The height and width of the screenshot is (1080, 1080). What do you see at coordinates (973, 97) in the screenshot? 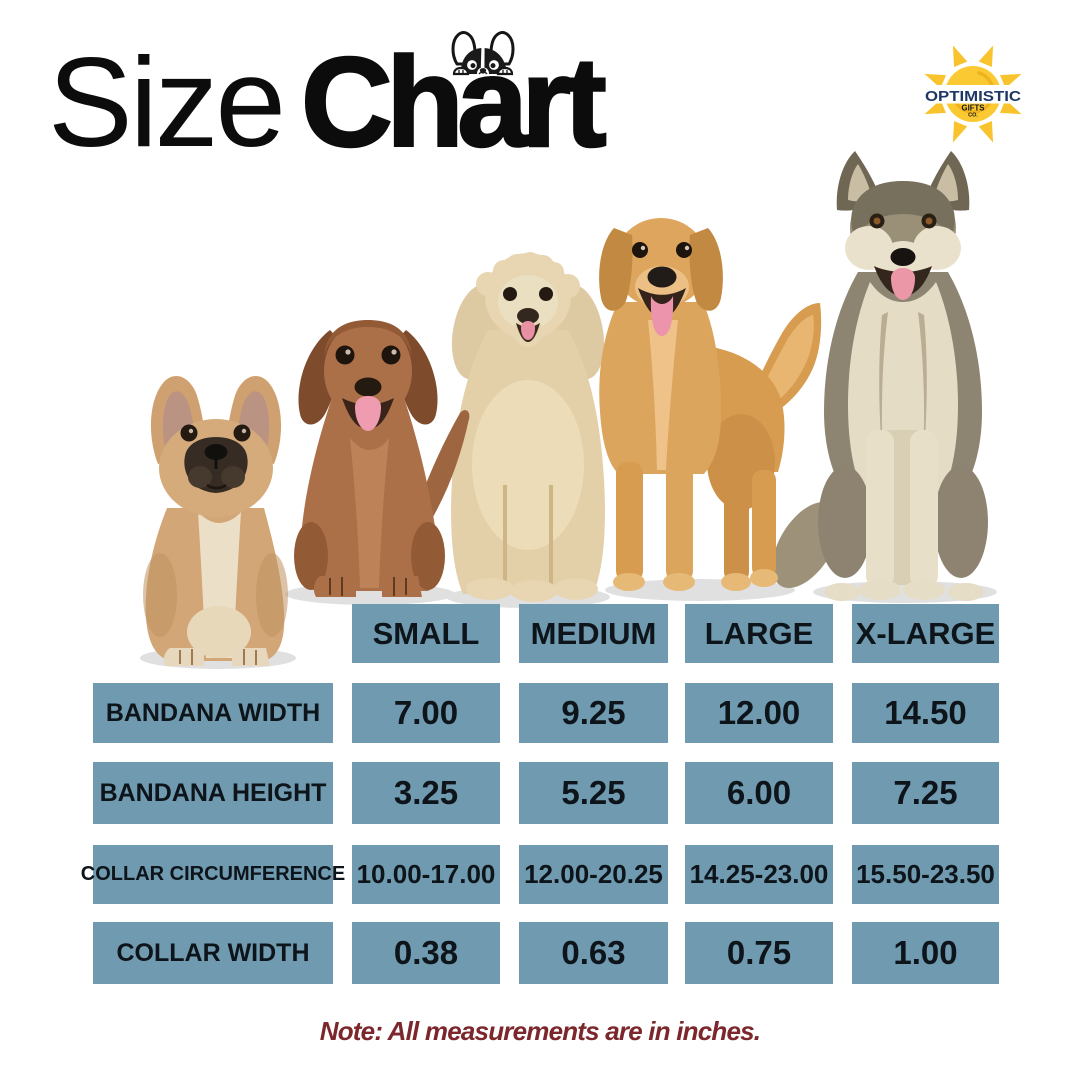
I see `svg-text: OPTIMISTIC` at bounding box center [973, 97].